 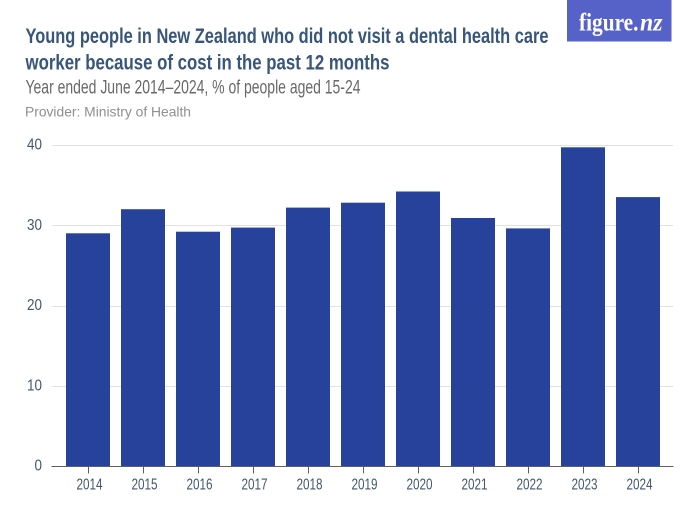 I want to click on svg-text: 2014, so click(x=90, y=485).